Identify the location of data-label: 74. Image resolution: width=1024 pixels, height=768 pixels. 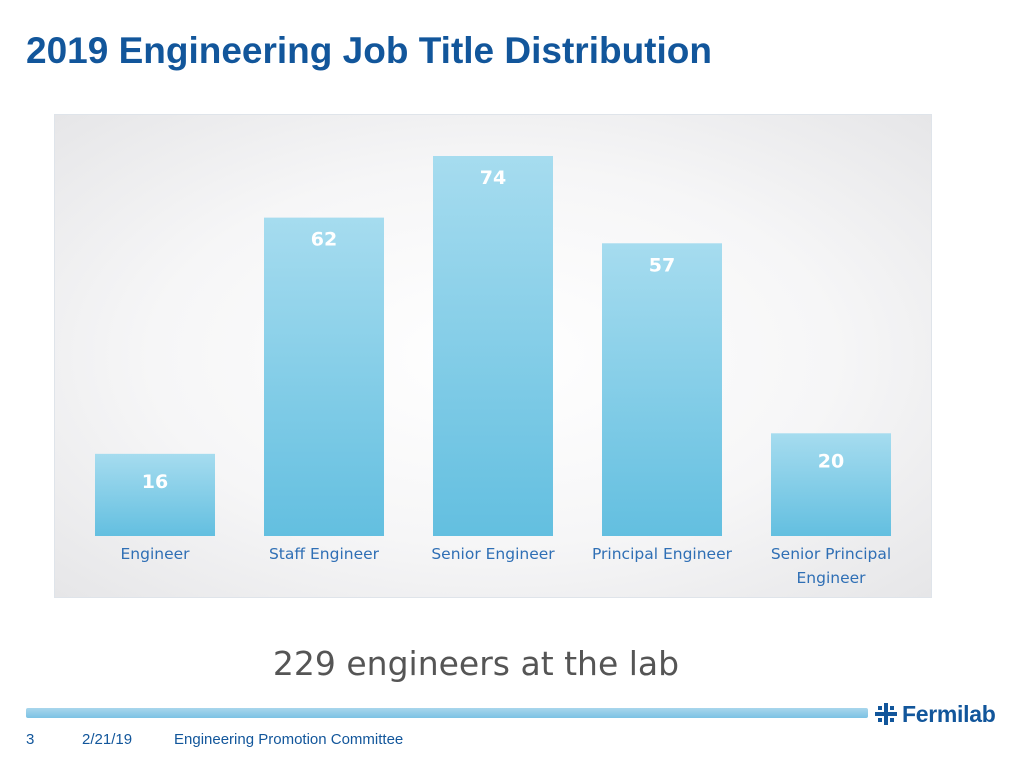
(493, 178).